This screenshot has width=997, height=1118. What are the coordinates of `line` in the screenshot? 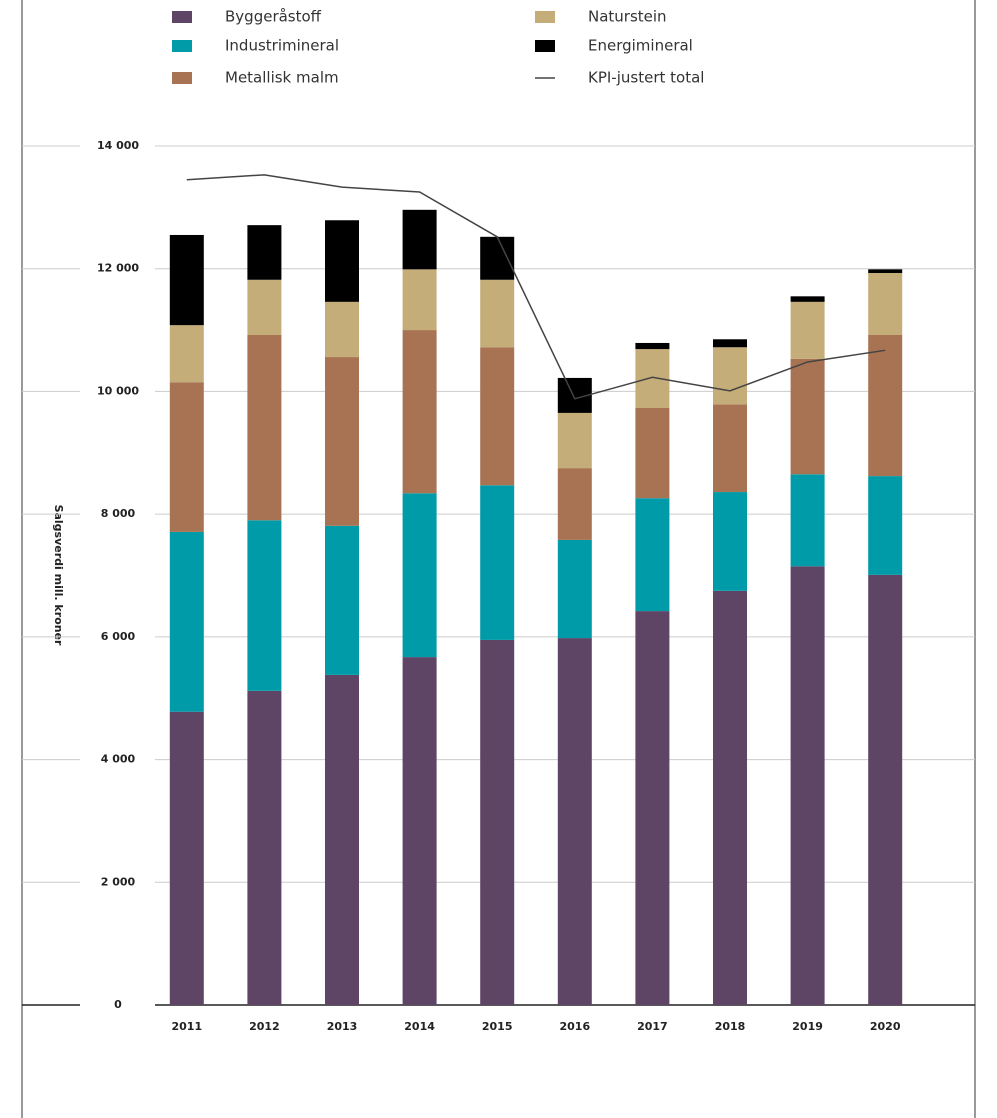 It's located at (536, 287).